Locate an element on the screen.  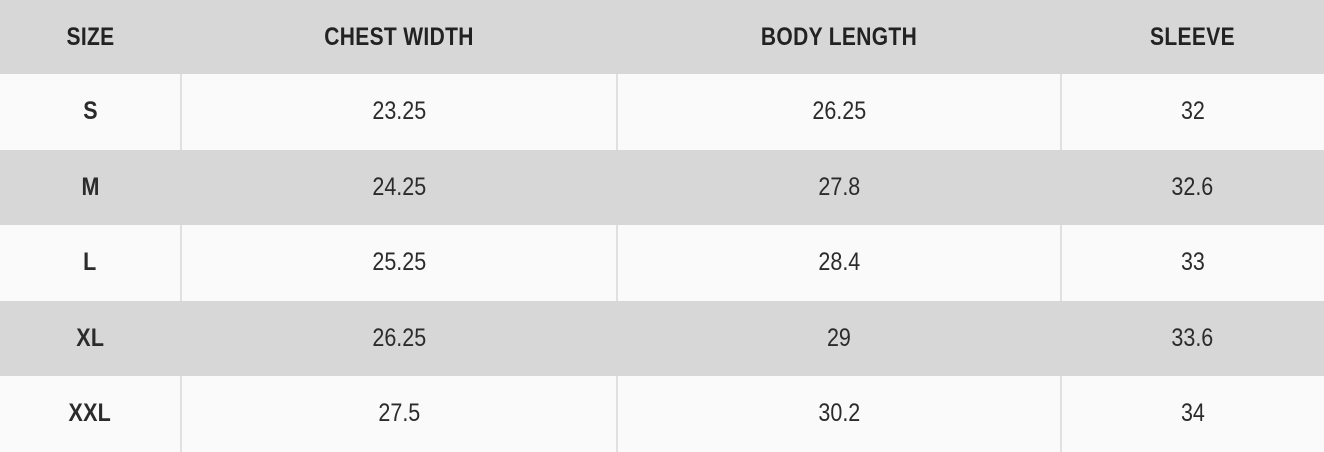
cell-sleeve: 34 is located at coordinates (1192, 414).